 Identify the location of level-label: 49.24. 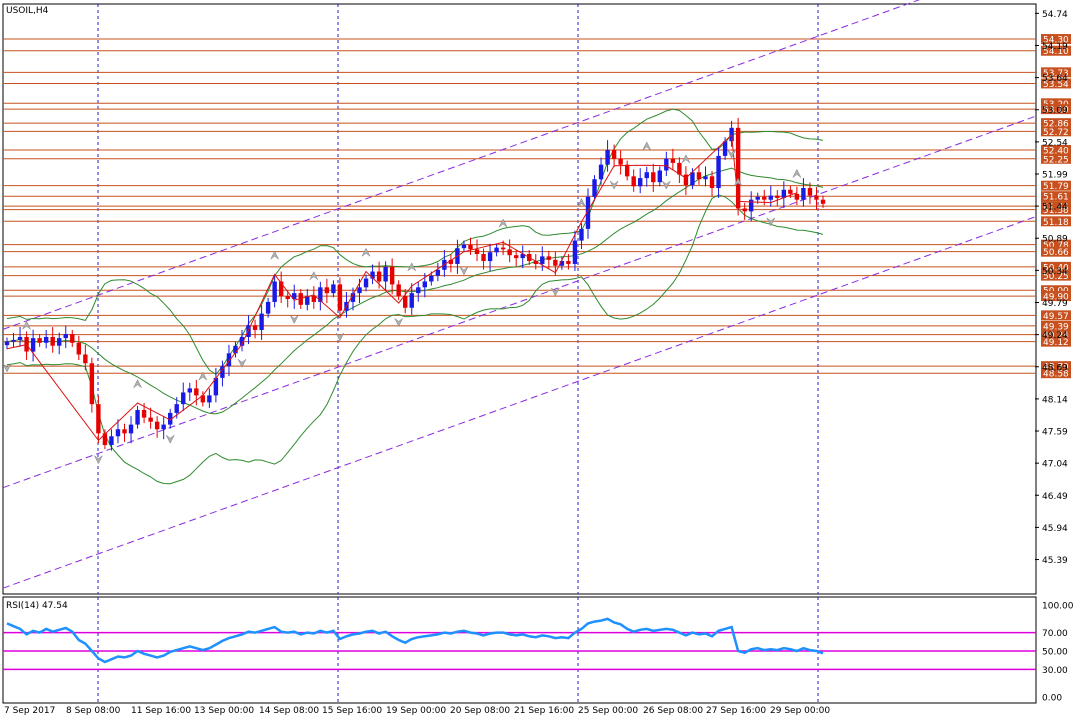
(1056, 336).